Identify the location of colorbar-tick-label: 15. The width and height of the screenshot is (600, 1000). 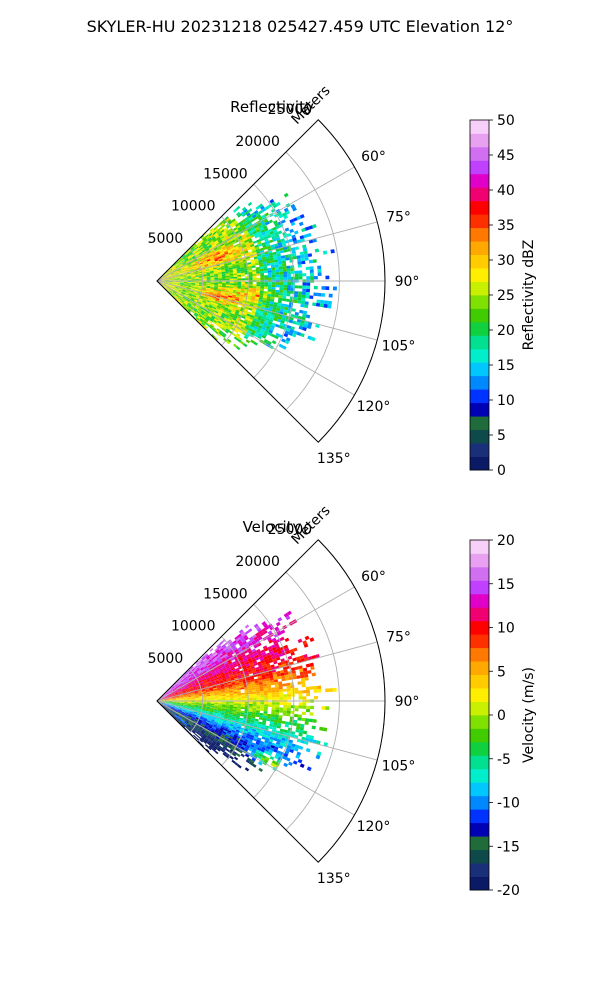
(506, 585).